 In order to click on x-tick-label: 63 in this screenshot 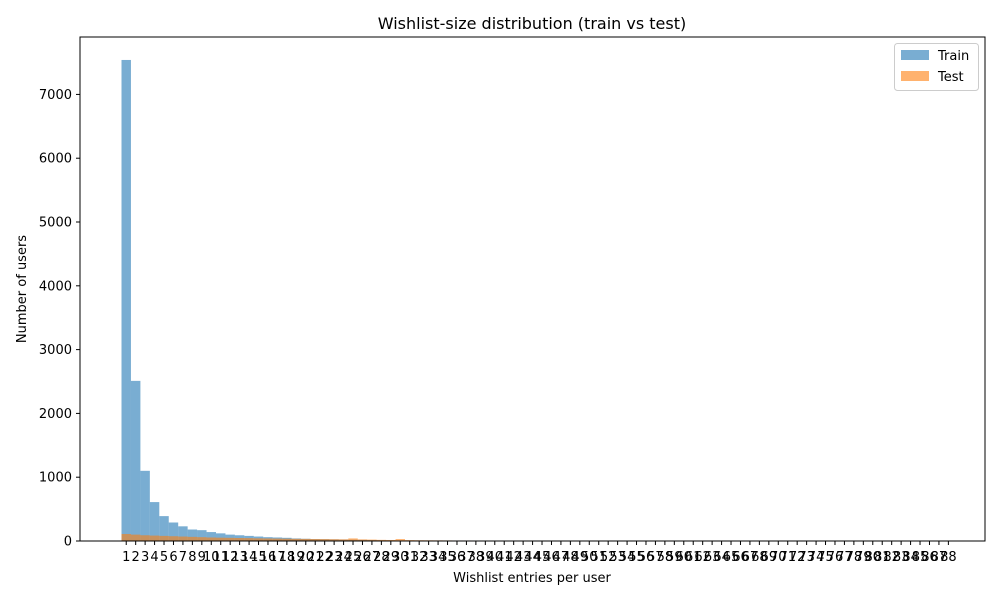, I will do `click(712, 557)`.